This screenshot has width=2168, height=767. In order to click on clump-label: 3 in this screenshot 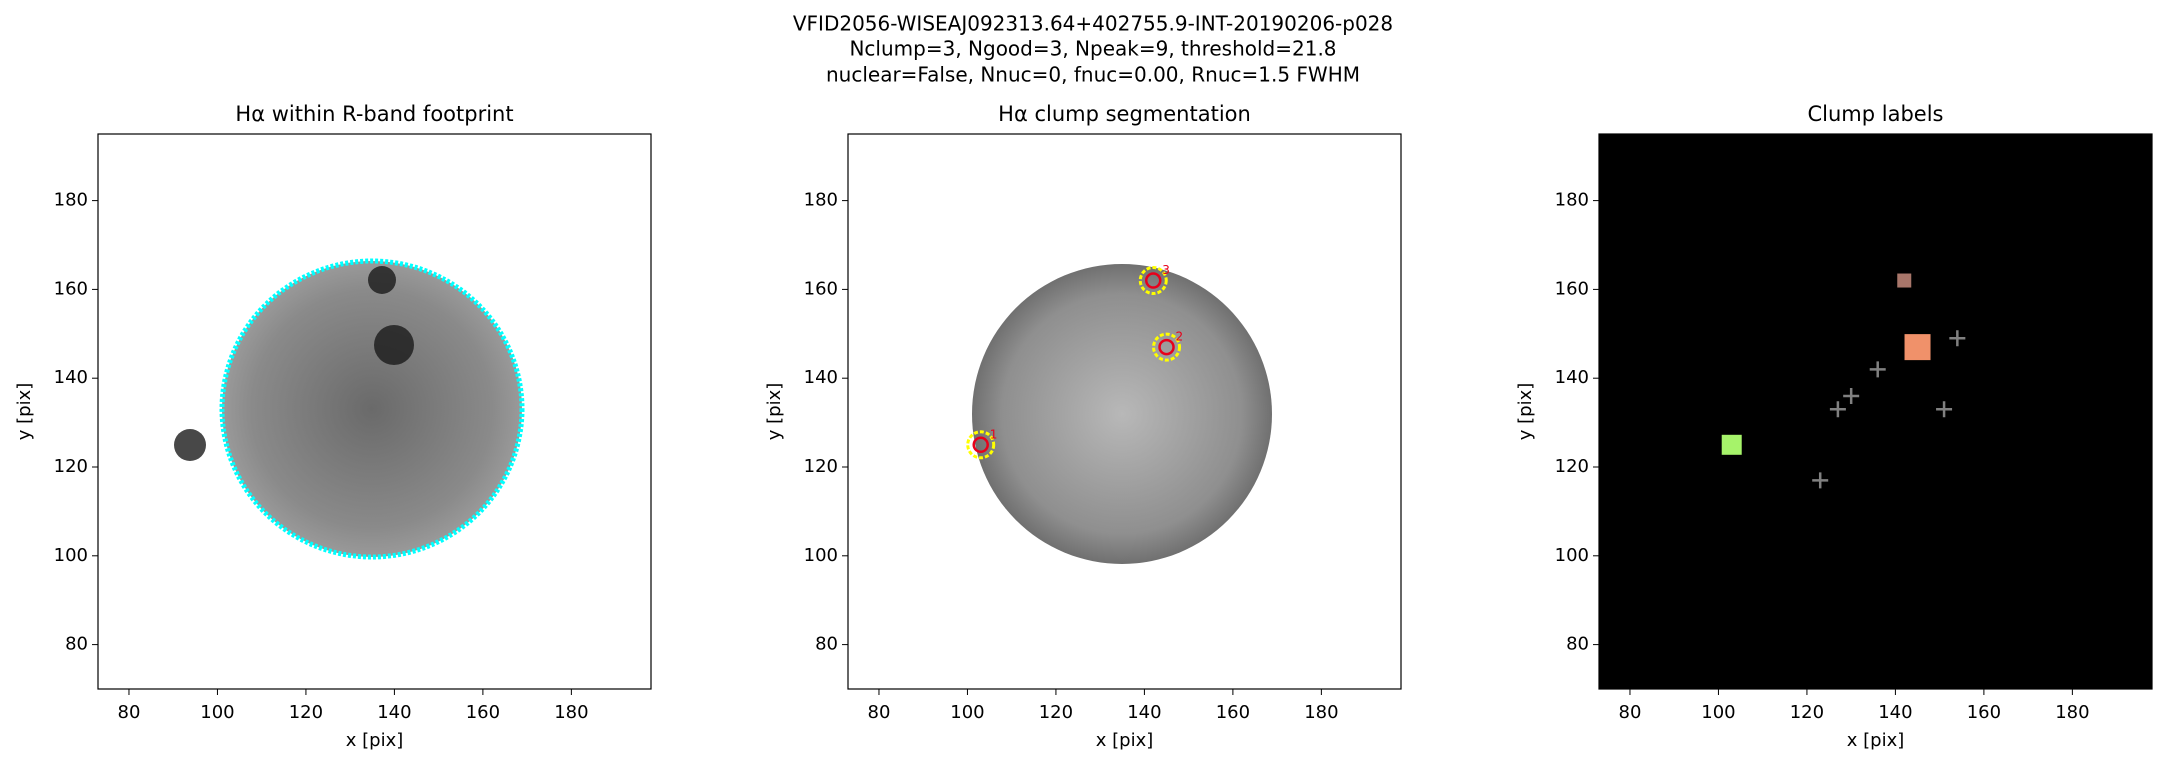, I will do `click(1166, 270)`.